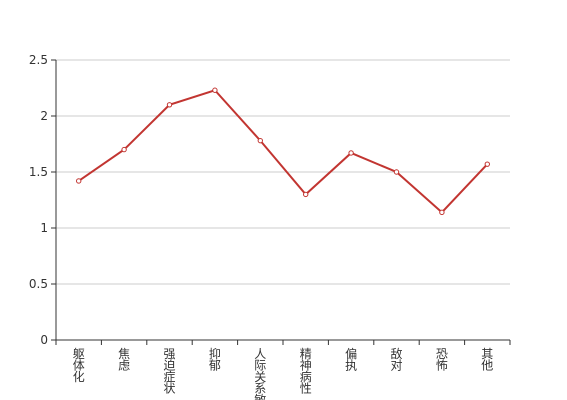  I want to click on x-tick-label: 焦虑, so click(124, 360).